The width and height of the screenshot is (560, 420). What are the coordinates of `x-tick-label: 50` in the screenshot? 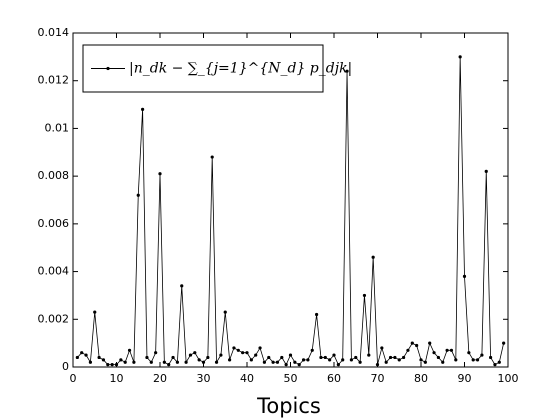 It's located at (291, 378).